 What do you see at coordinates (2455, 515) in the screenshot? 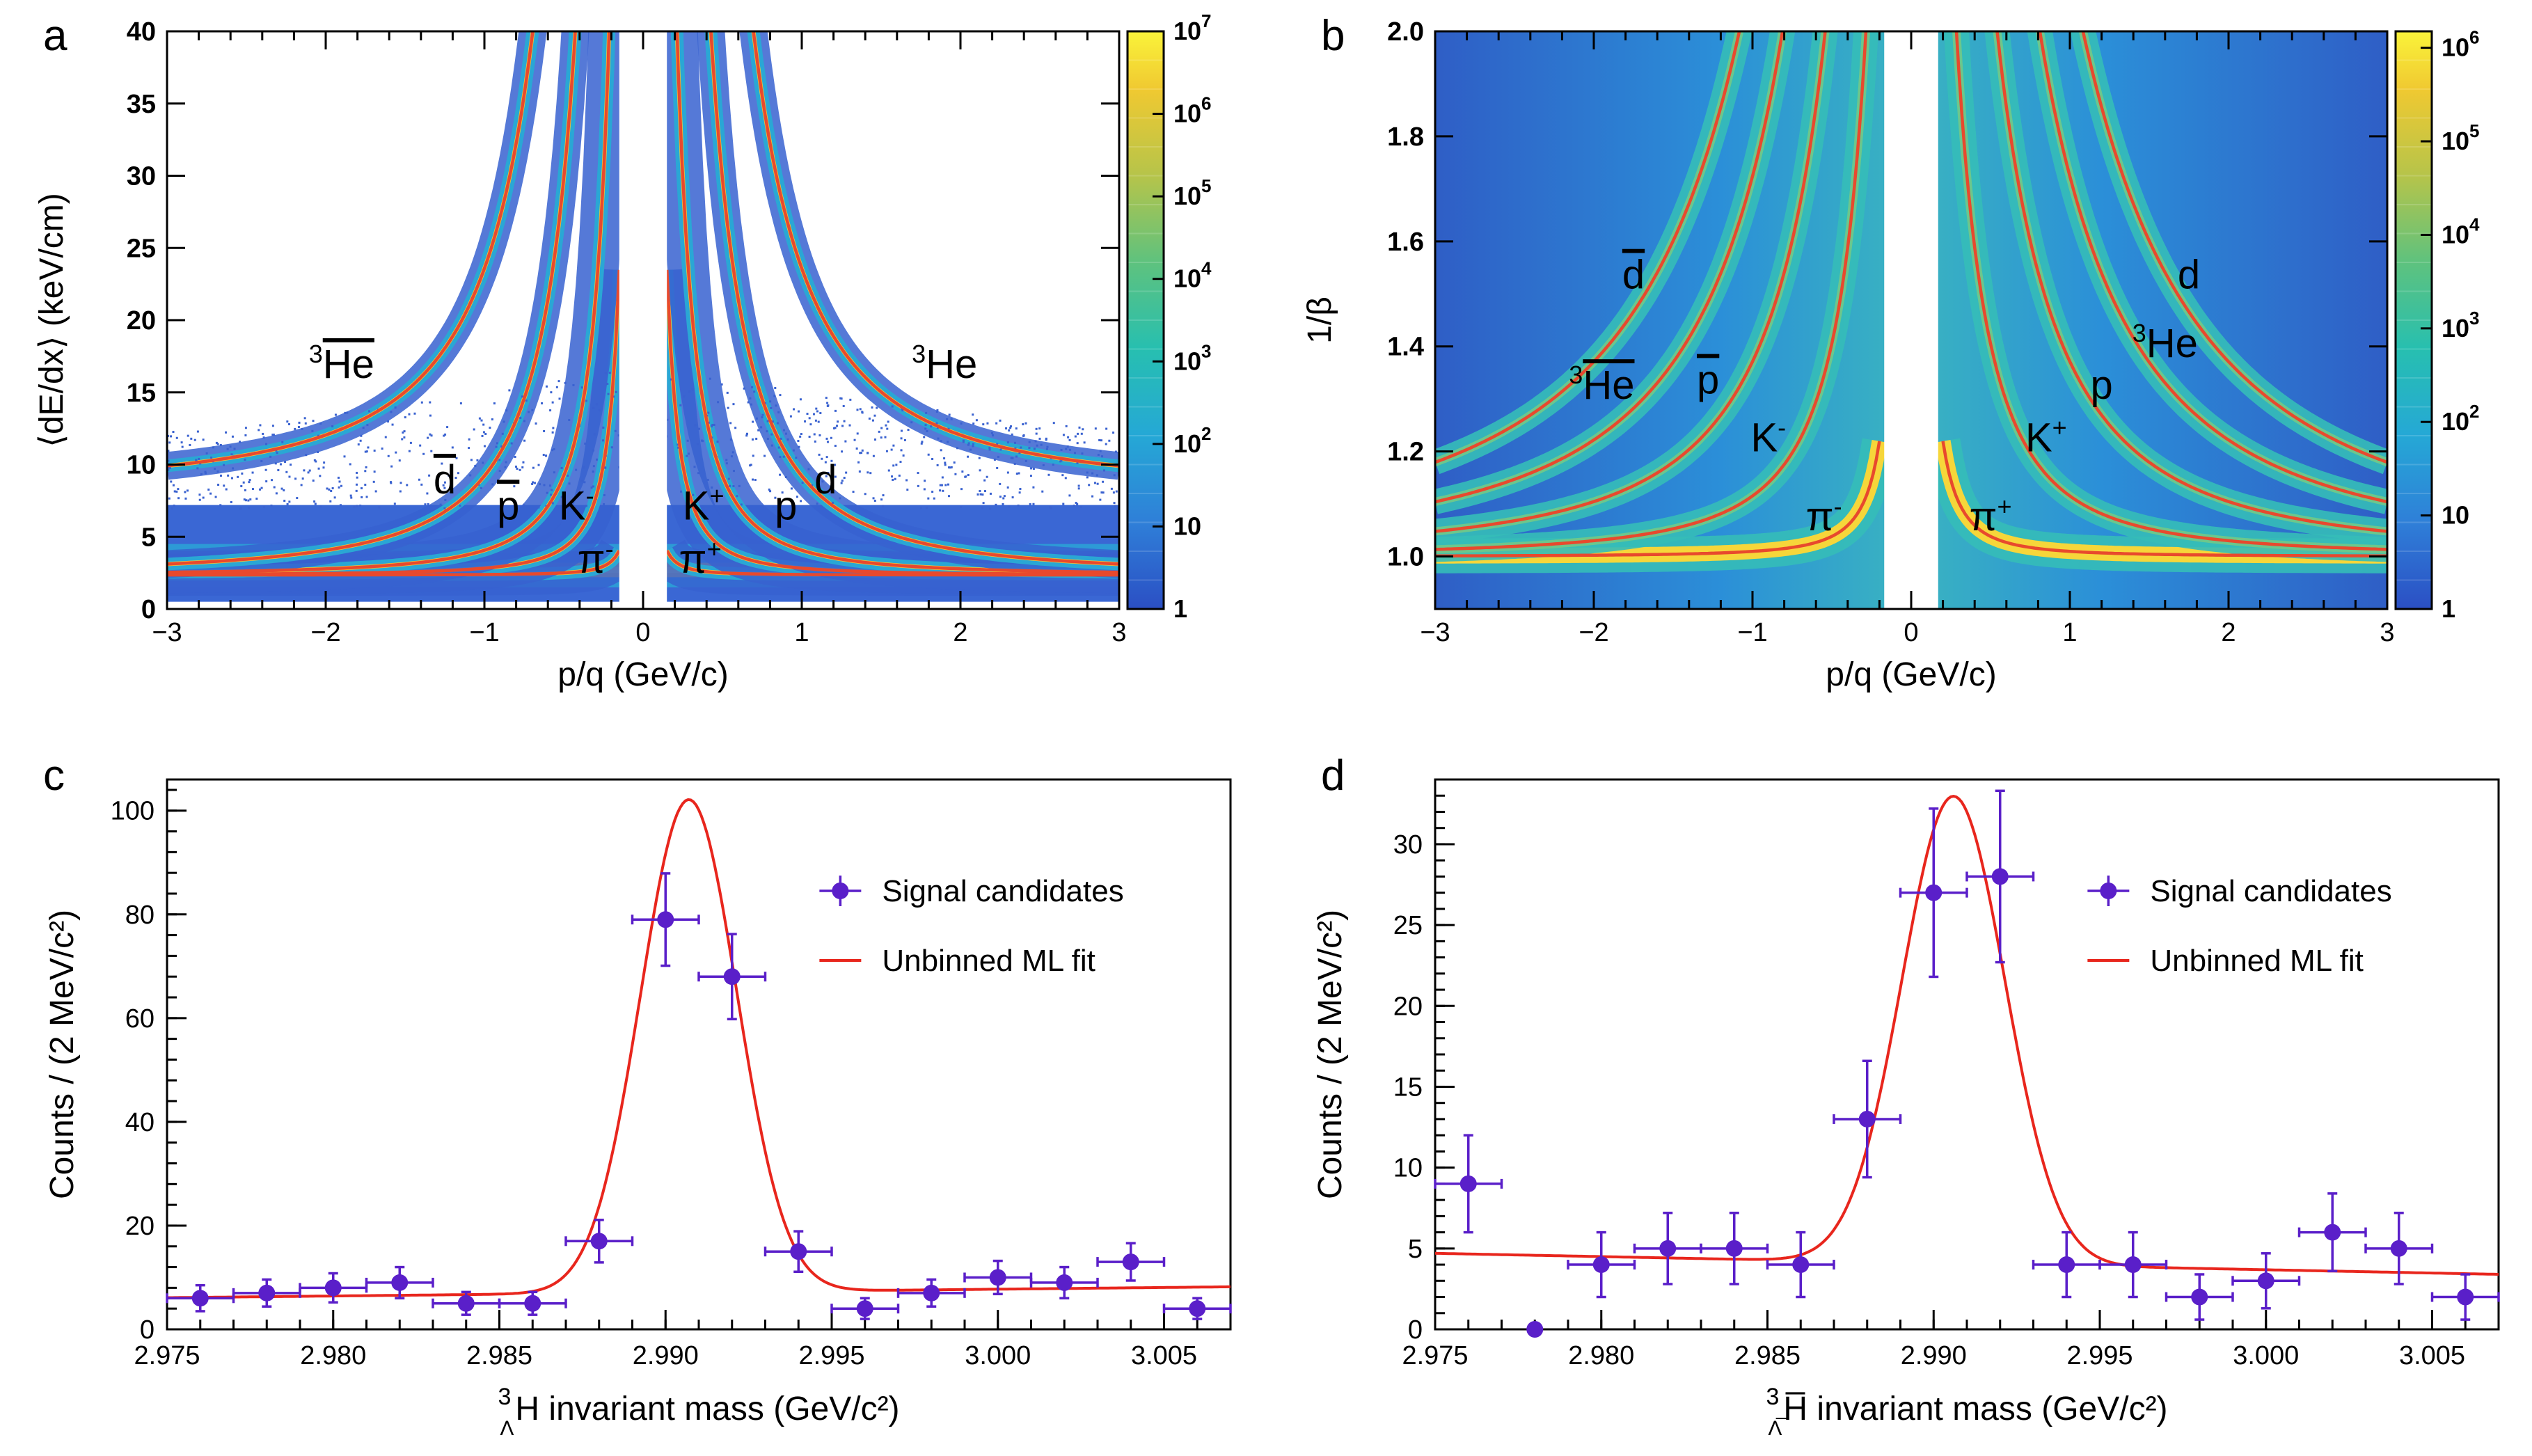
I see `colorbar-tick-label: 10` at bounding box center [2455, 515].